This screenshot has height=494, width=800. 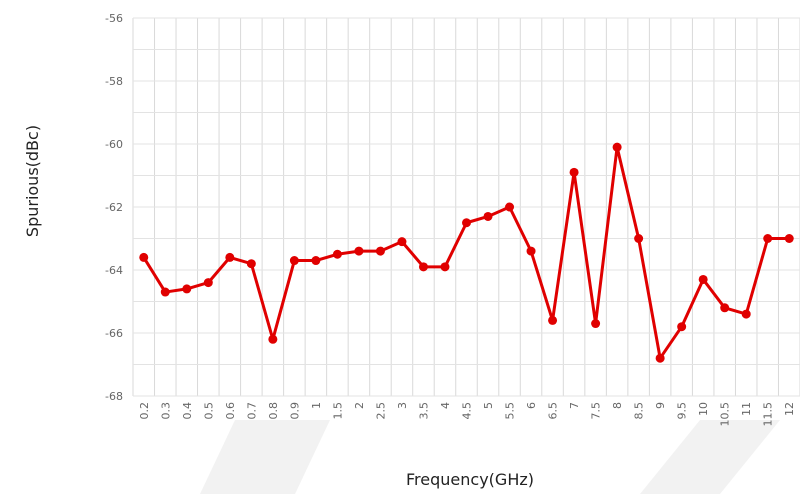 I want to click on x-tick-label: 2, so click(x=359, y=405).